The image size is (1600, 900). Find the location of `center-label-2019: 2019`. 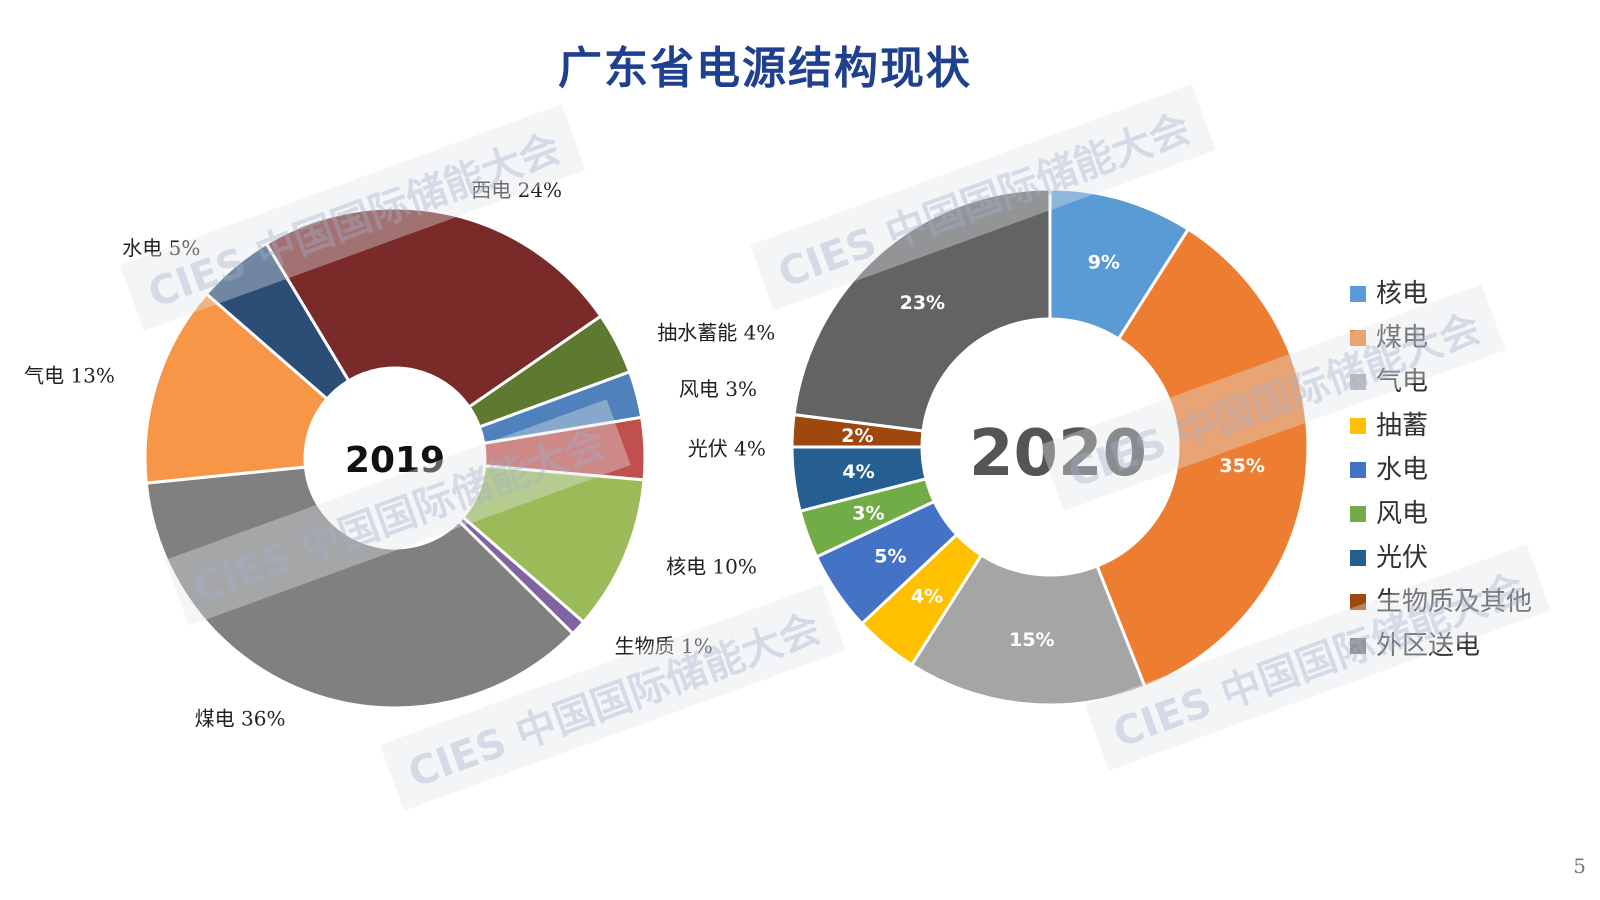

center-label-2019: 2019 is located at coordinates (395, 460).